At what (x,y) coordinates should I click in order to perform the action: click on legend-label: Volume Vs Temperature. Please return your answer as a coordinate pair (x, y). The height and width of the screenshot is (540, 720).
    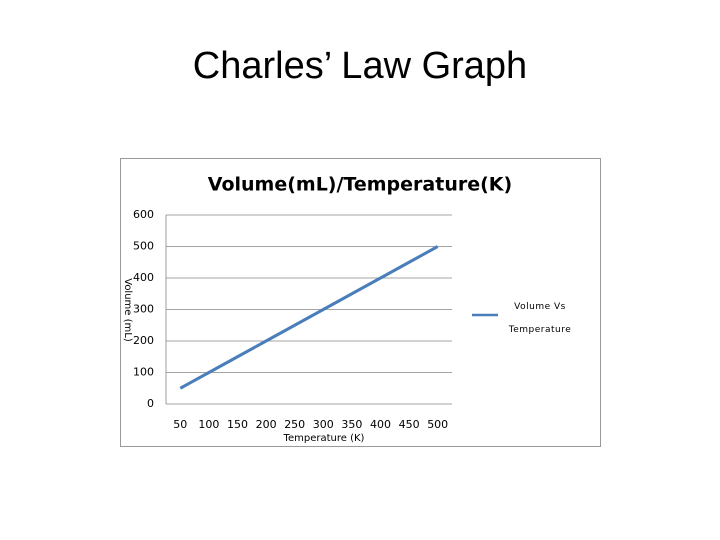
    Looking at the image, I should click on (540, 318).